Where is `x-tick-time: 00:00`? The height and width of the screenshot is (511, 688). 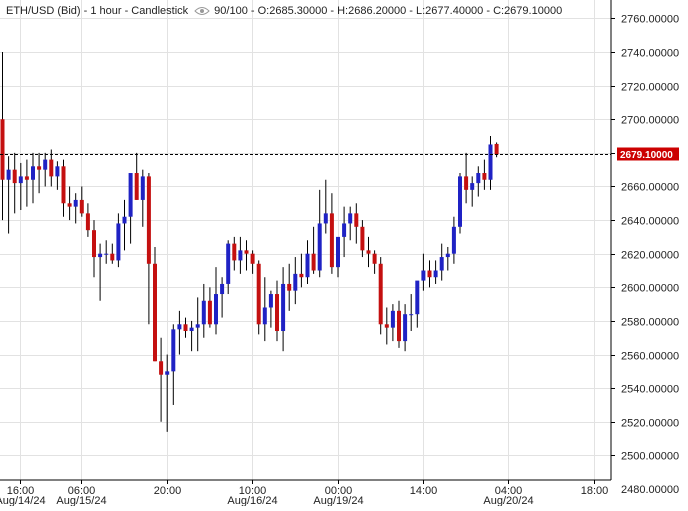 x-tick-time: 00:00 is located at coordinates (339, 491).